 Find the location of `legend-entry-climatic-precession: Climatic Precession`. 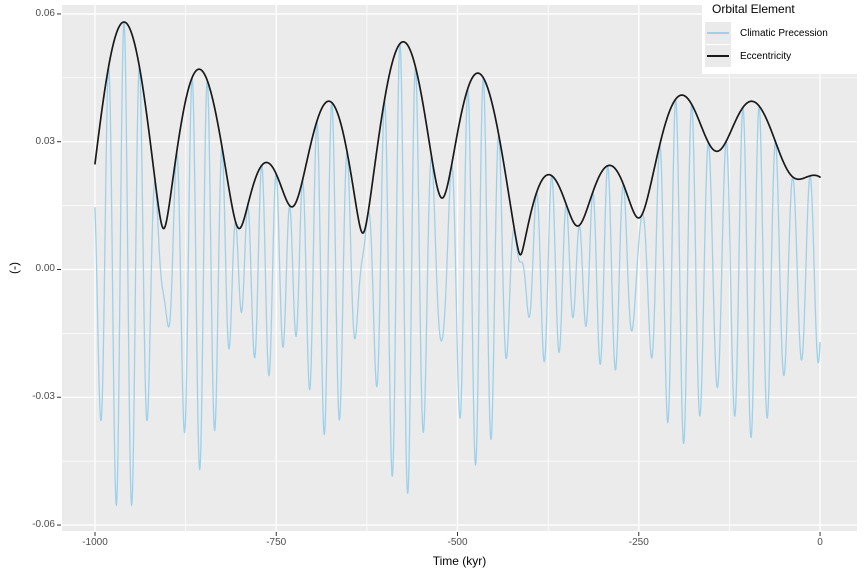

legend-entry-climatic-precession: Climatic Precession is located at coordinates (766, 33).